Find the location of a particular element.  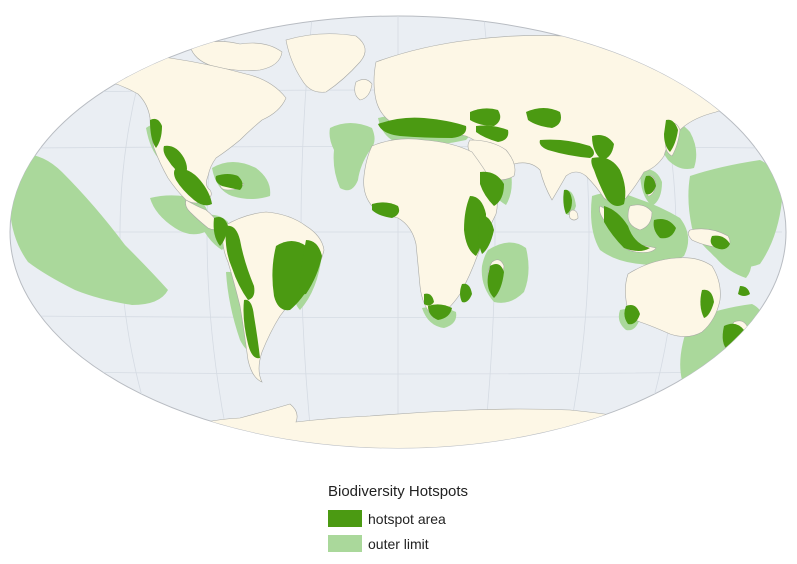

hotspot-madagascar is located at coordinates (495, 281).